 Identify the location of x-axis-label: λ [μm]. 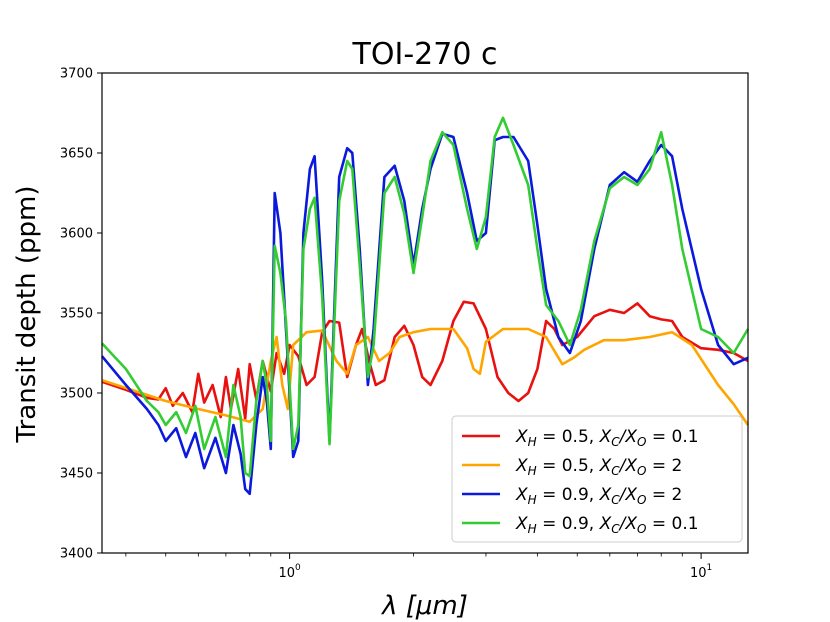
(424, 606).